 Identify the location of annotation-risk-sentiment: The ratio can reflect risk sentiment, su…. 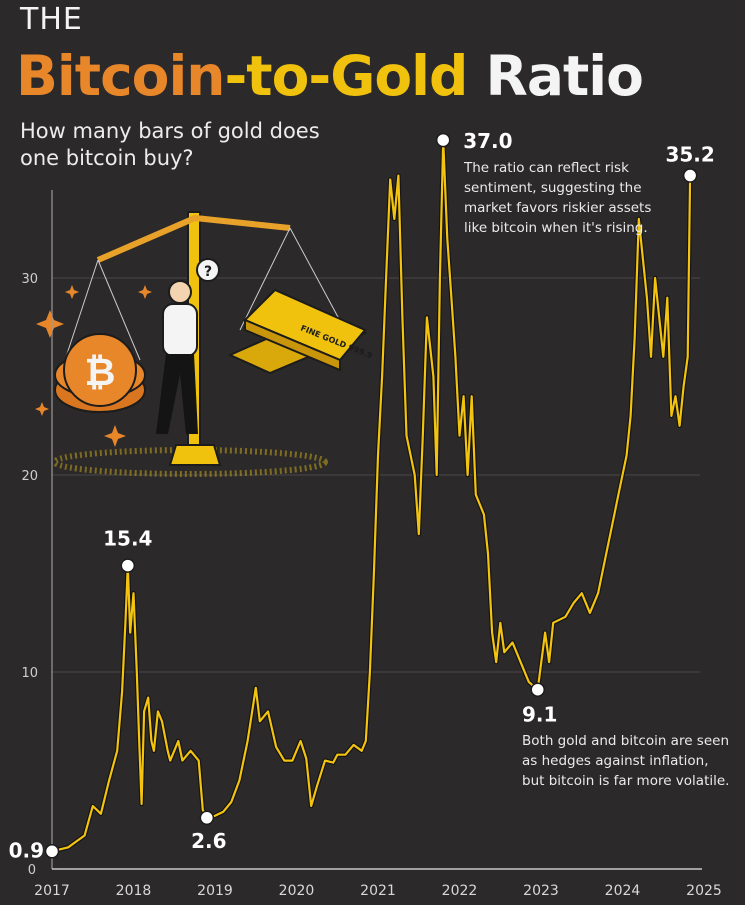
(558, 198).